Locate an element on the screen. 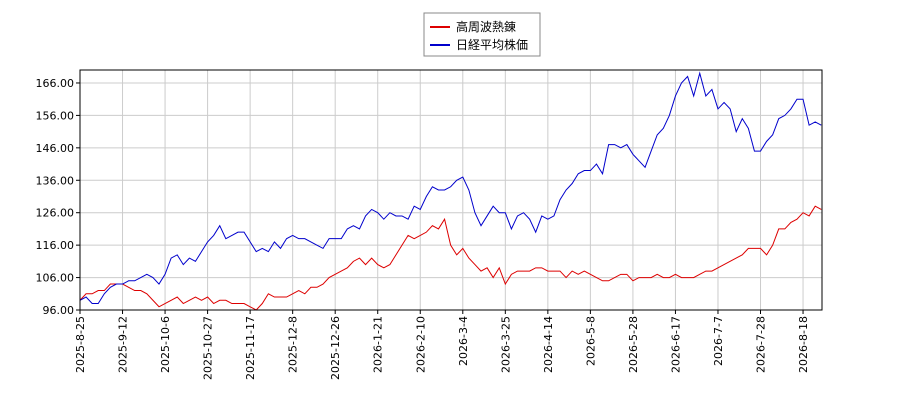 The width and height of the screenshot is (900, 400). x-tick-label: 2026-3-25 is located at coordinates (505, 344).